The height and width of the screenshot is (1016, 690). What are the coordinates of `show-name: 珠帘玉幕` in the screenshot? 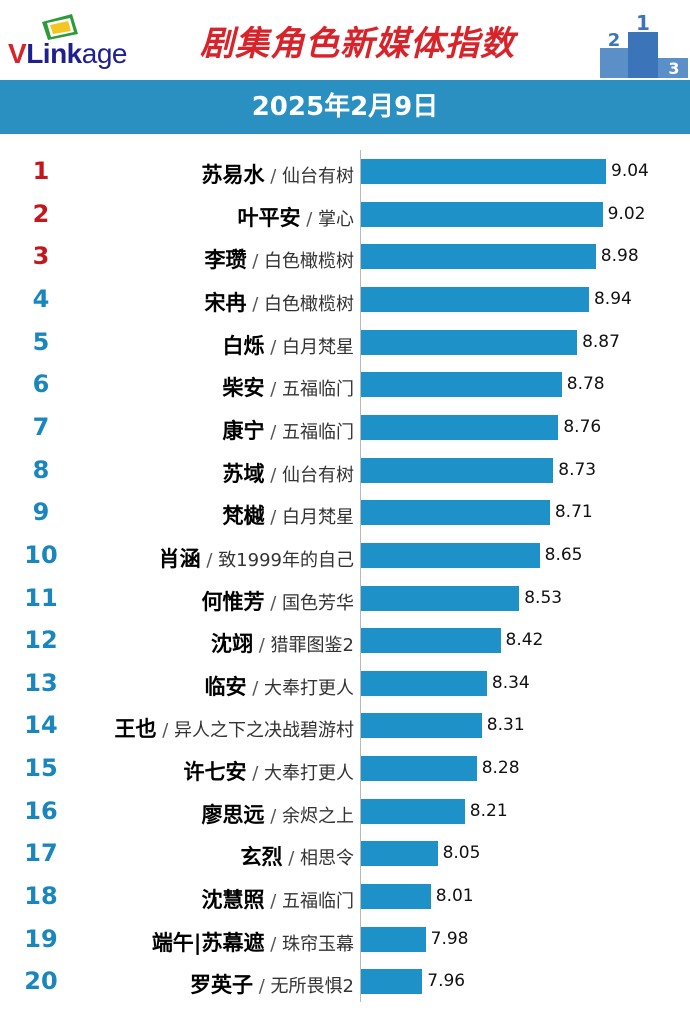 It's located at (318, 944).